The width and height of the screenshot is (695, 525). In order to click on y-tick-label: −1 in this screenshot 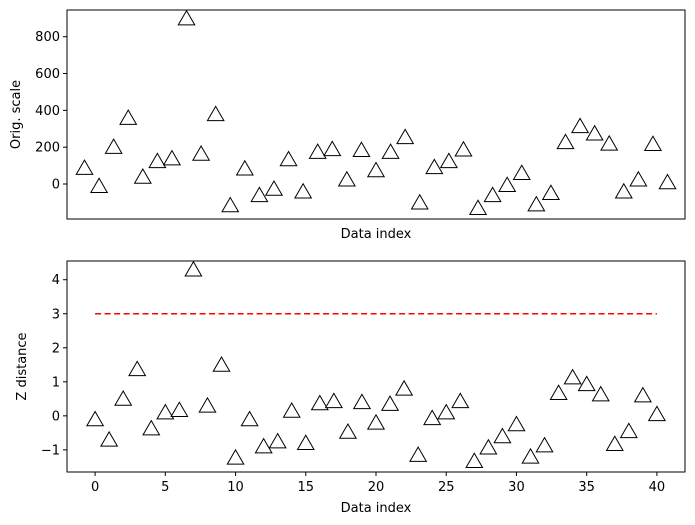, I will do `click(50, 450)`.